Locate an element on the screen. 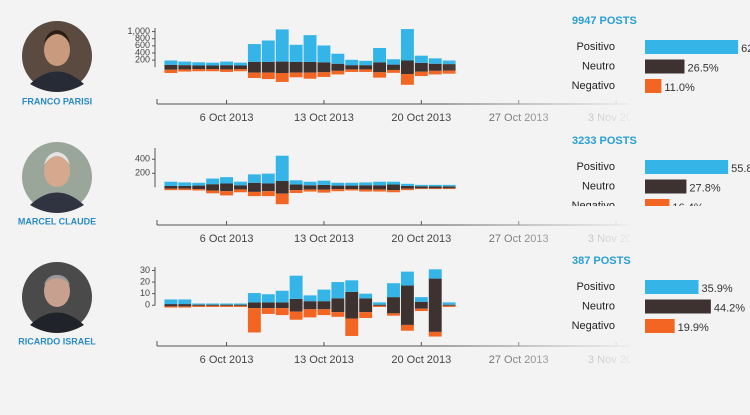 Image resolution: width=750 pixels, height=415 pixels. x-tick-label: 6 Oct 2013 is located at coordinates (227, 118).